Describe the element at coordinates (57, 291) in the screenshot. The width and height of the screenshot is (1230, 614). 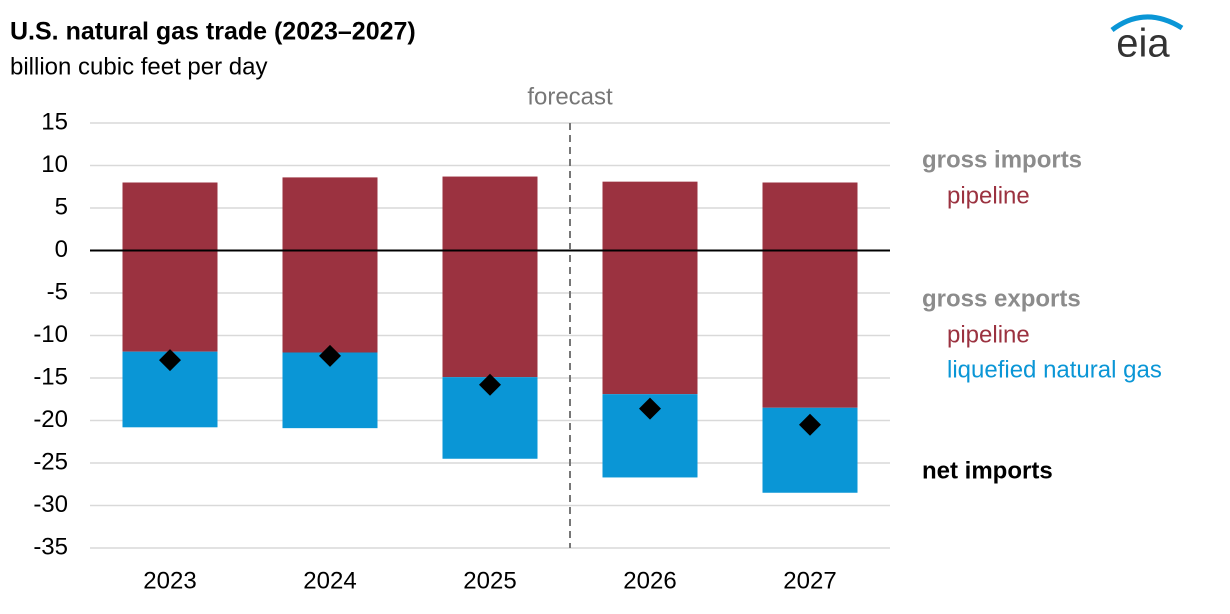
I see `y-tick-label: -5` at that location.